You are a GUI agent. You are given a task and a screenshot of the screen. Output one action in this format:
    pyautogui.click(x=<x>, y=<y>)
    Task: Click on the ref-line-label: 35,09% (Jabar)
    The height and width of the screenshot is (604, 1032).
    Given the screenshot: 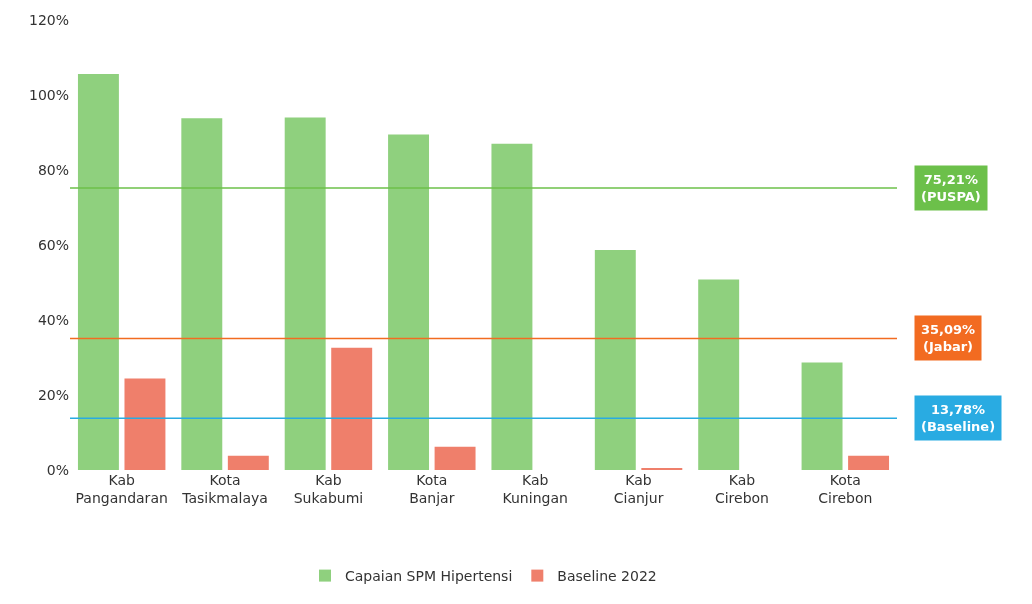 What is the action you would take?
    pyautogui.click(x=948, y=338)
    